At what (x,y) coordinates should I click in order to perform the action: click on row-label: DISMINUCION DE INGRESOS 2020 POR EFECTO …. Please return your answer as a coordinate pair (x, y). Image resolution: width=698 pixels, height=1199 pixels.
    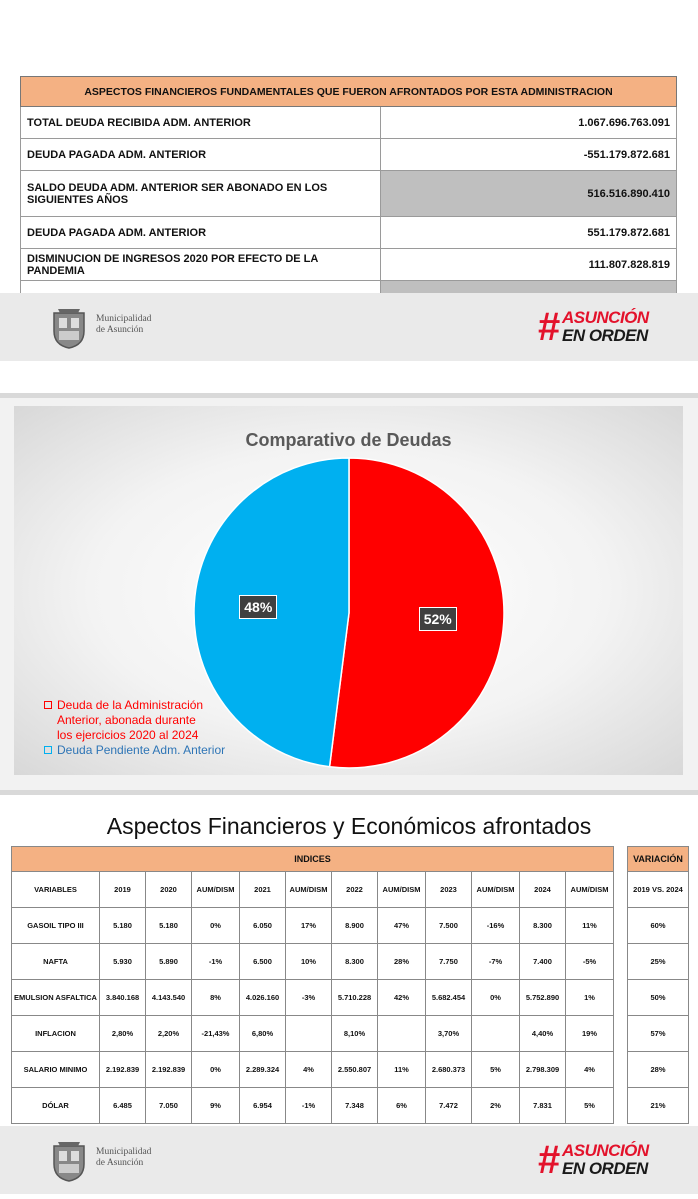
    Looking at the image, I should click on (200, 264).